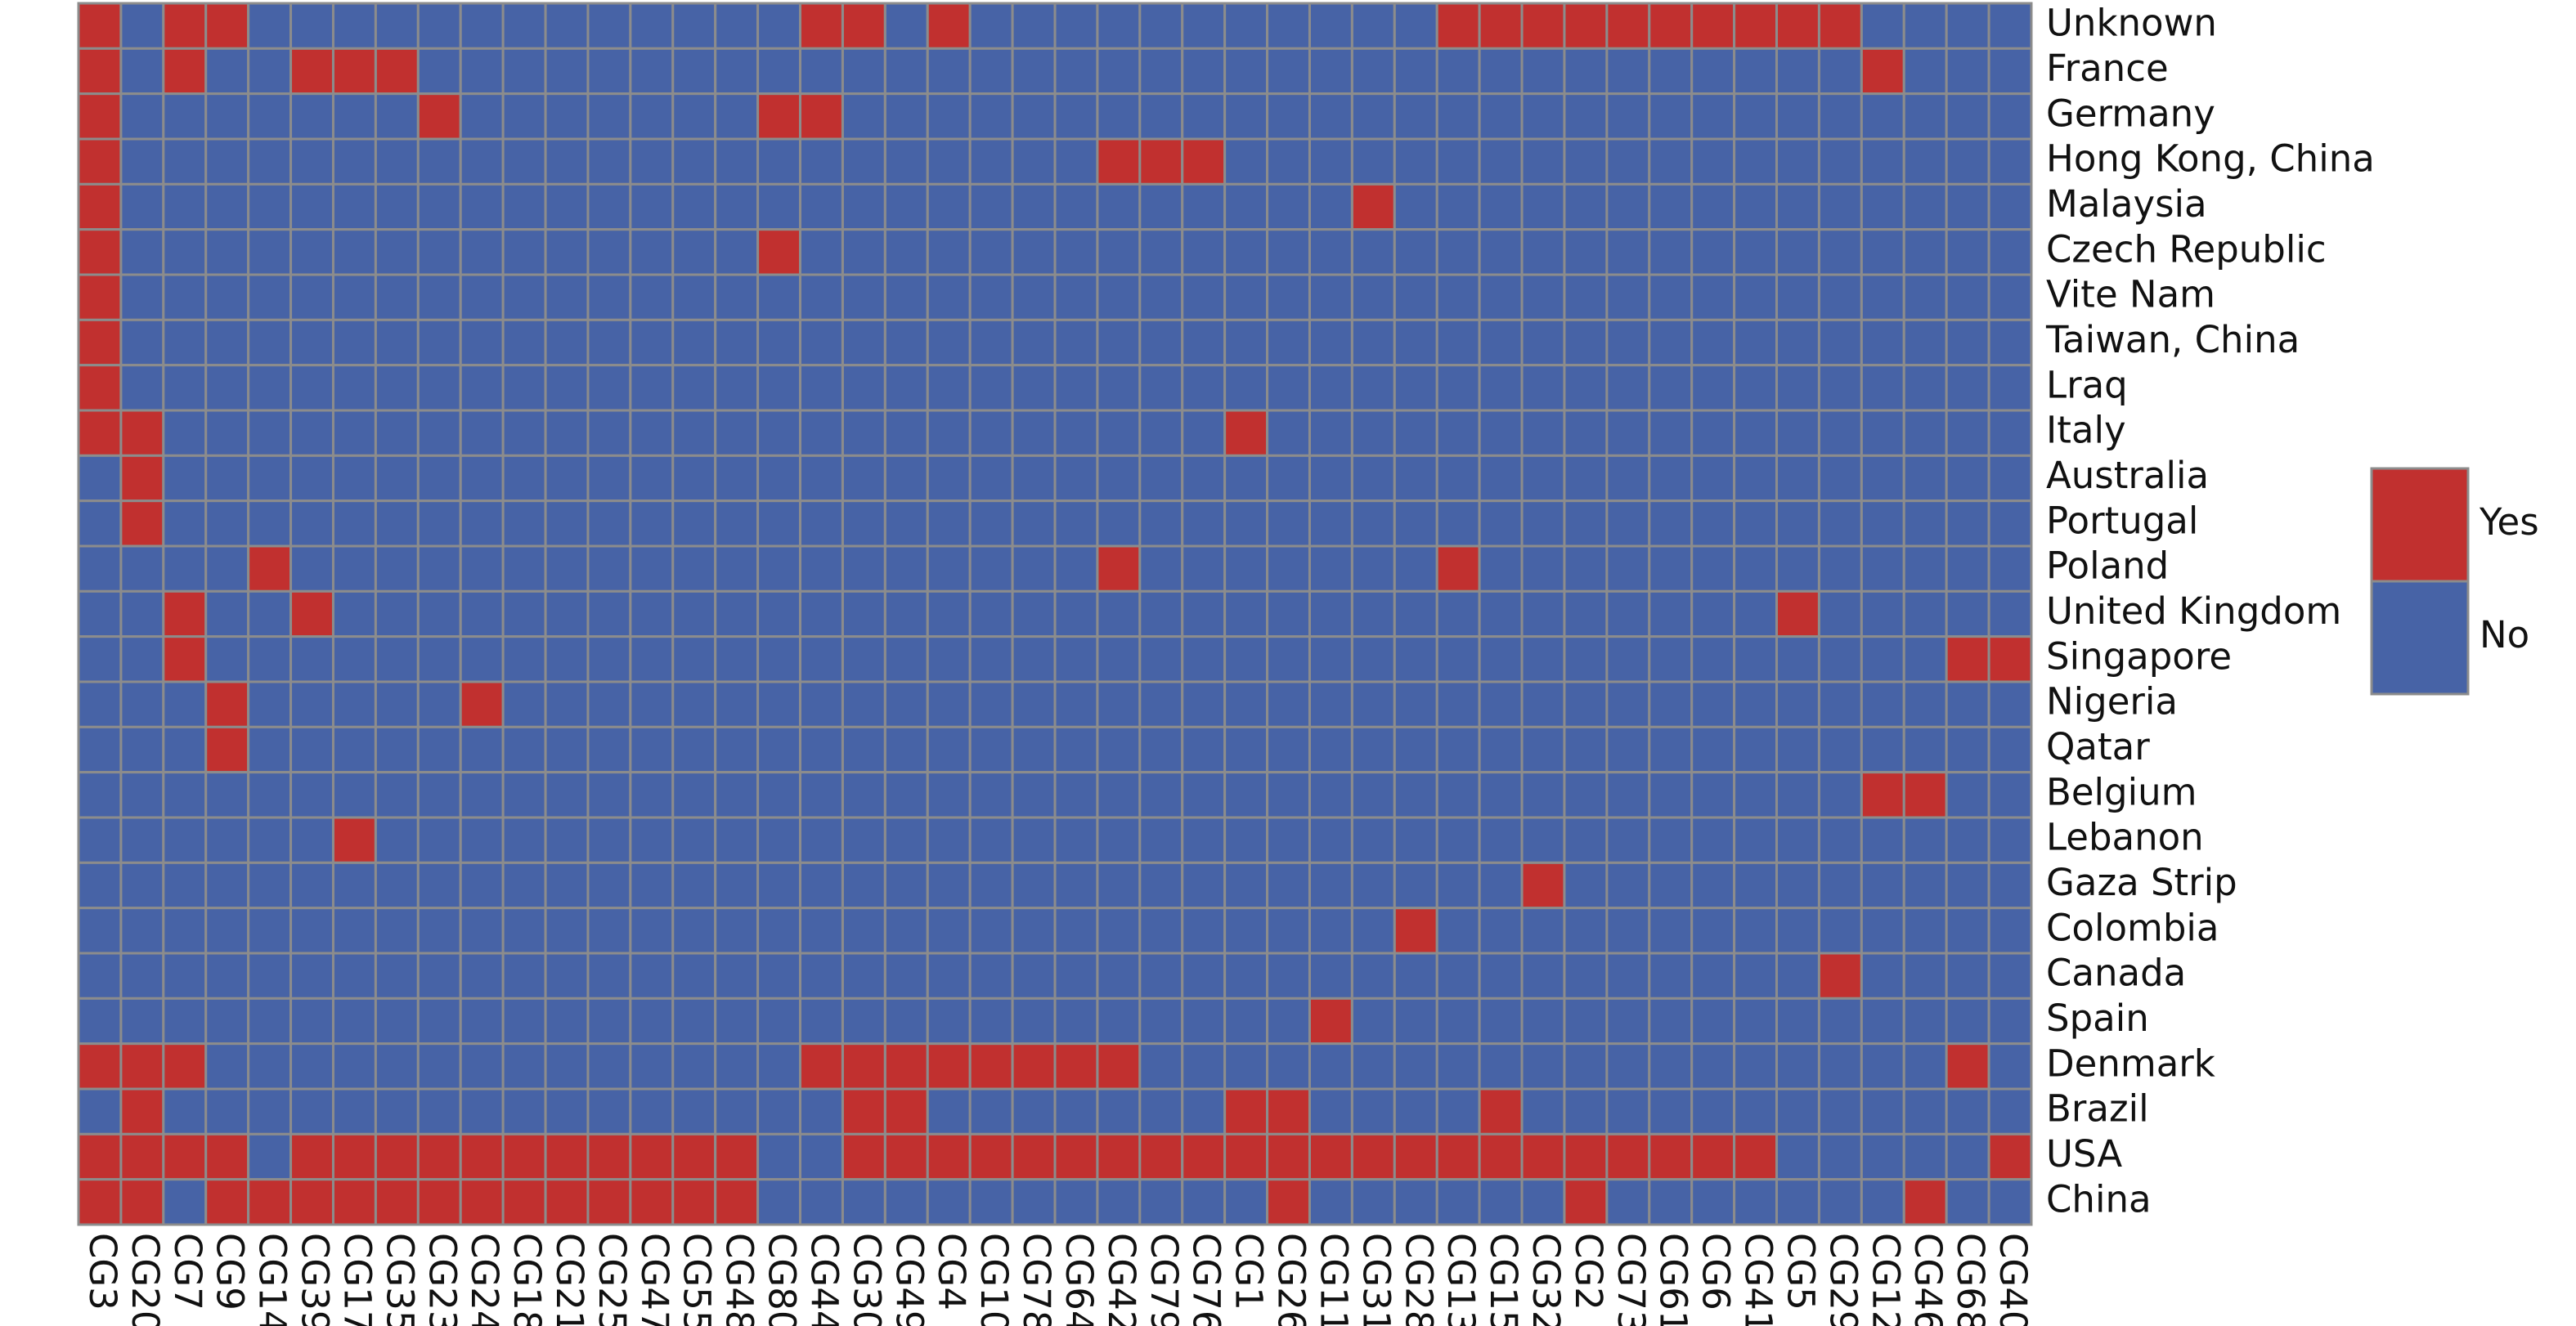  Describe the element at coordinates (1121, 1279) in the screenshot. I see `x-tick-label: CG42` at that location.